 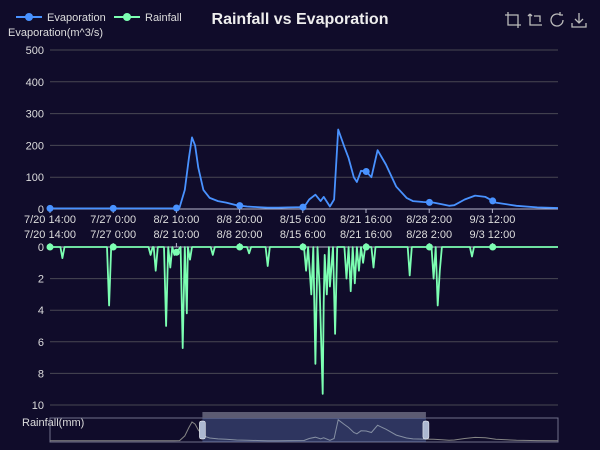 I want to click on data-zoom-move-bar, so click(x=314, y=415).